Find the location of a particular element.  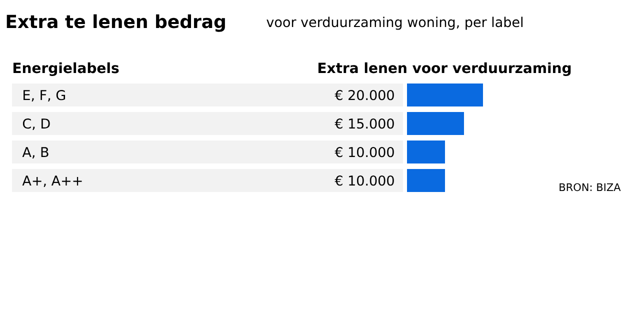

chart-subtitle: voor verduurzaming woning, per label is located at coordinates (394, 23).